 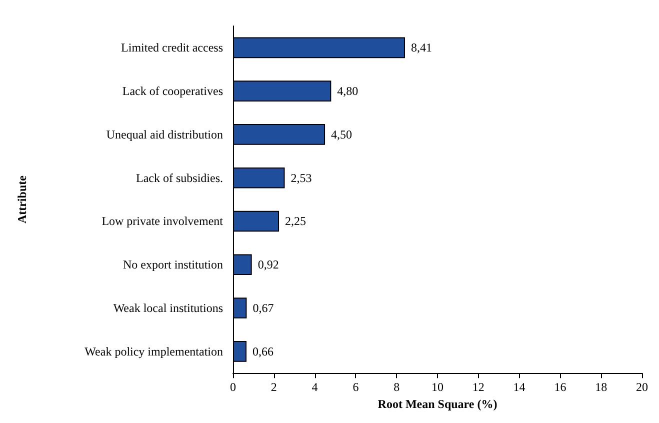 I want to click on y-tick-label: Low private involvement, so click(x=163, y=221).